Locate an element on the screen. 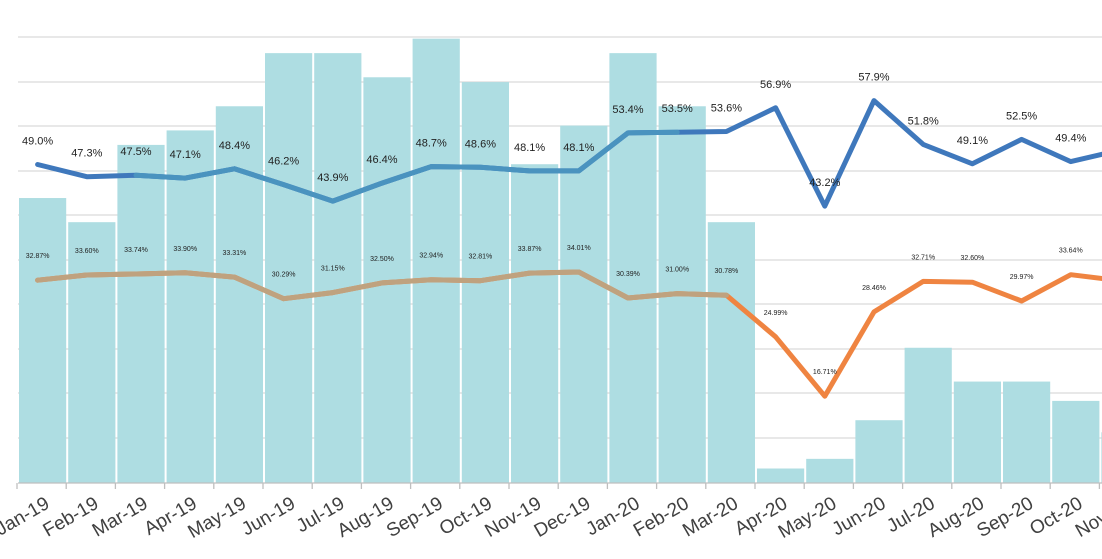 The image size is (1102, 559). x-tick-label-aug-20: Aug-20 is located at coordinates (956, 517).